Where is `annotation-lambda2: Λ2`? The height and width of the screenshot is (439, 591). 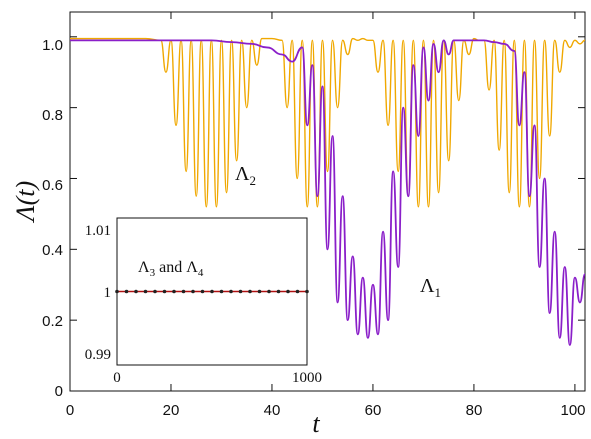 annotation-lambda2: Λ2 is located at coordinates (245, 175).